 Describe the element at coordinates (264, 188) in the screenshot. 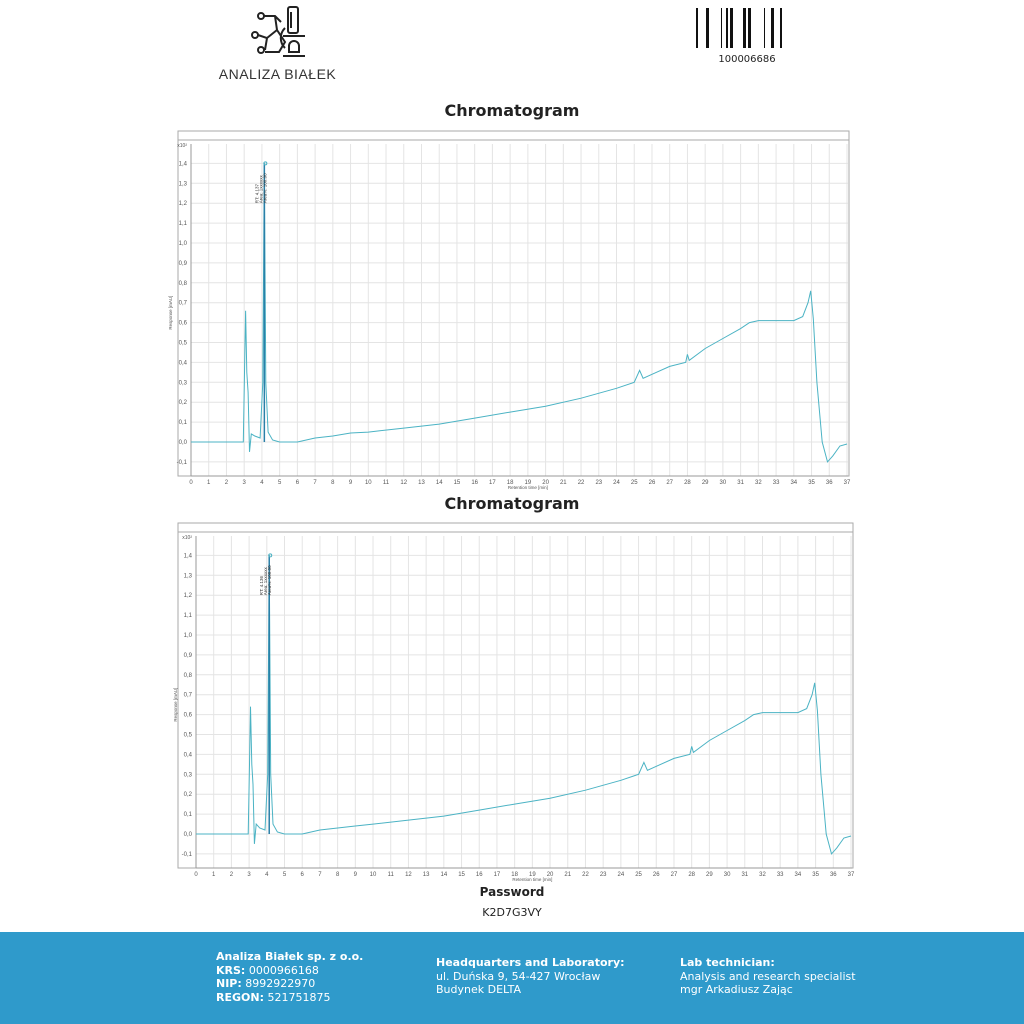

I see `peak-annotation: Area%: 100.00` at that location.